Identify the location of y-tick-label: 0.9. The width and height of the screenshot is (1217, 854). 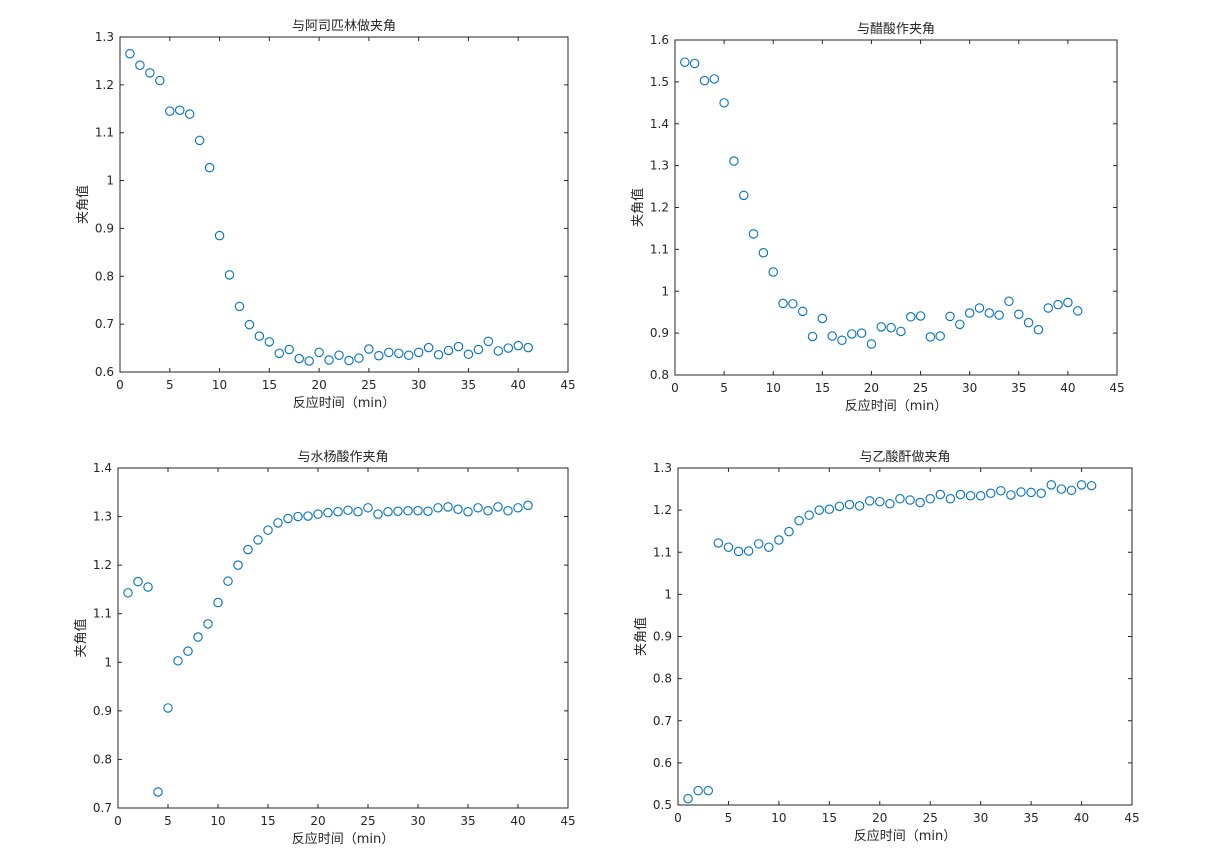
(102, 711).